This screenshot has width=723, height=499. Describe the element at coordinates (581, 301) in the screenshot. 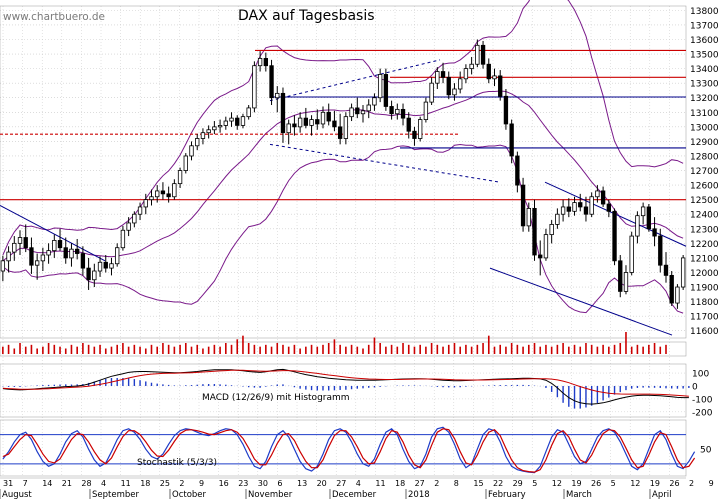

I see `trend-line` at that location.